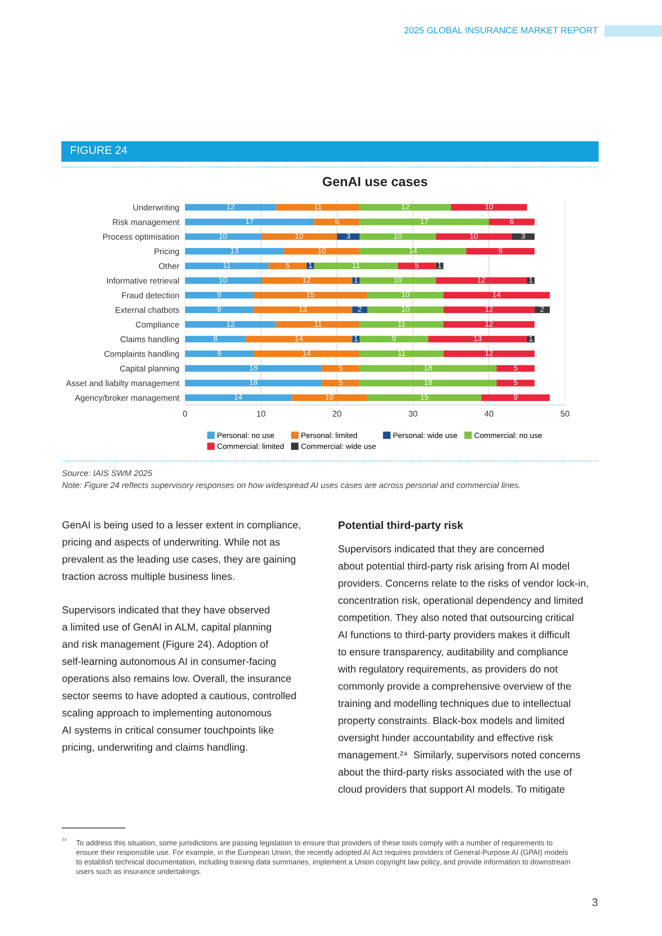  Describe the element at coordinates (337, 413) in the screenshot. I see `x-tick-label: 20` at that location.